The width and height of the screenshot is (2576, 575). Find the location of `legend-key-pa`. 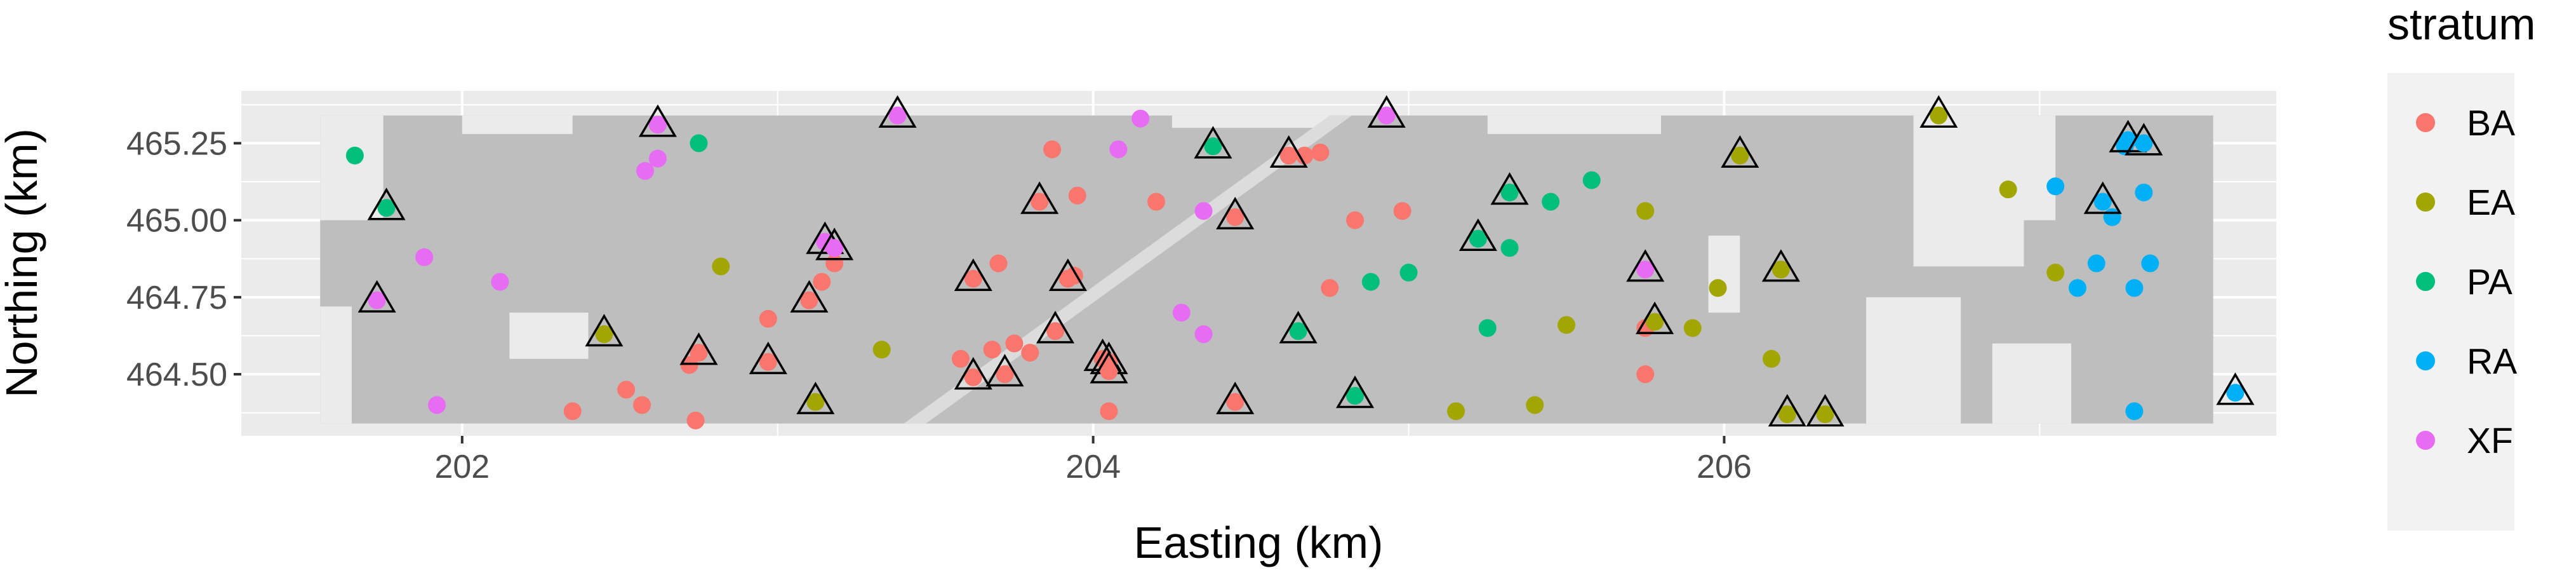

legend-key-pa is located at coordinates (2426, 282).